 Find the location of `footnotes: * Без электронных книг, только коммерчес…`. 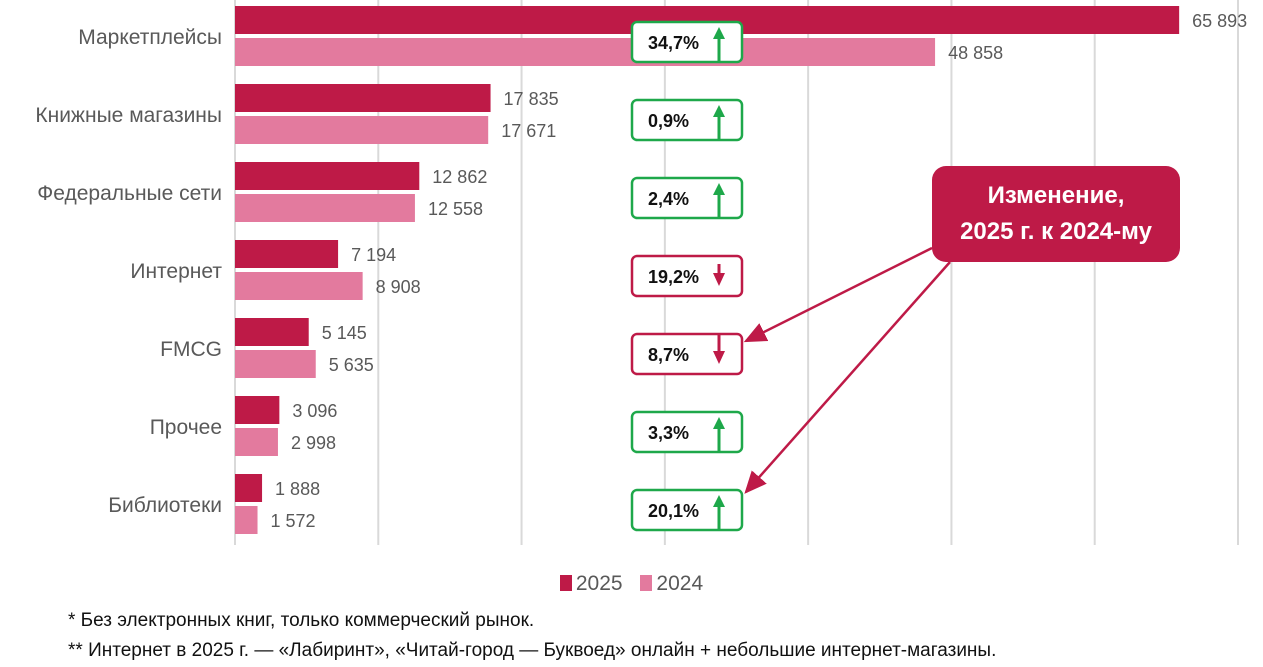

footnotes: * Без электронных книг, только коммерчес… is located at coordinates (532, 636).